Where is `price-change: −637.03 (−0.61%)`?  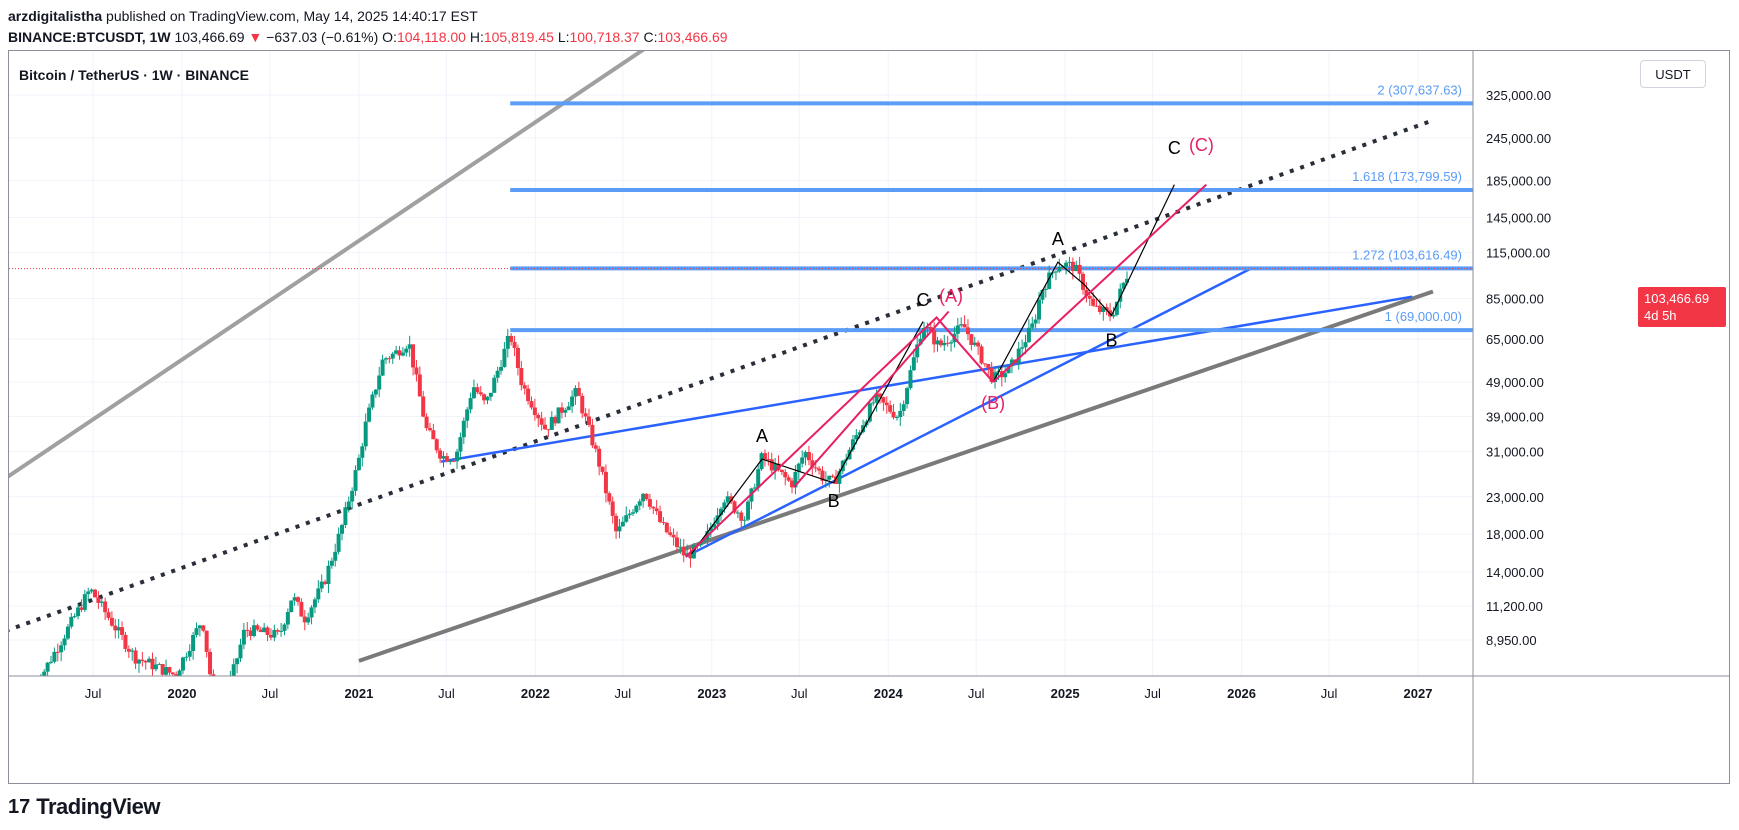
price-change: −637.03 (−0.61%) is located at coordinates (322, 37).